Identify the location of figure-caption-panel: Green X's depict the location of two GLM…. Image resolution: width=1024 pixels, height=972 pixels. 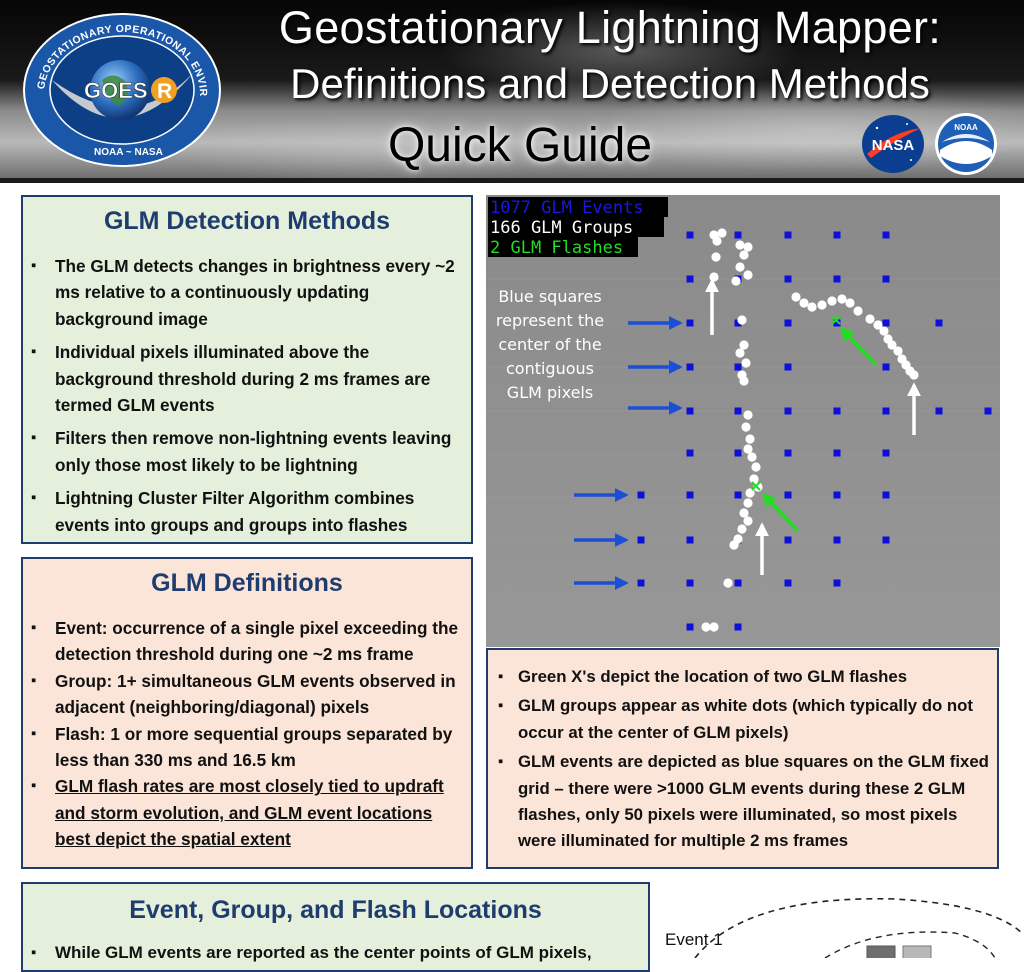
(742, 758).